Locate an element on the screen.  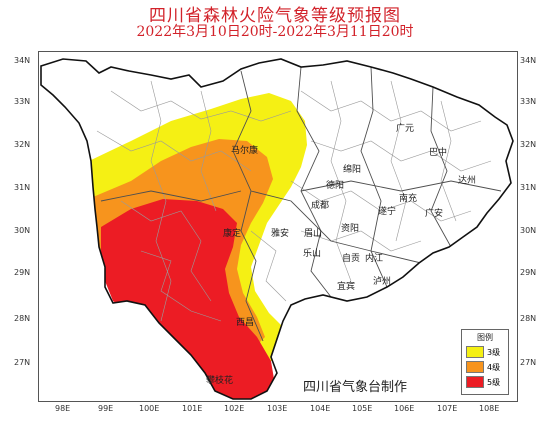
lon-label-101e: 101E is located at coordinates (192, 408).